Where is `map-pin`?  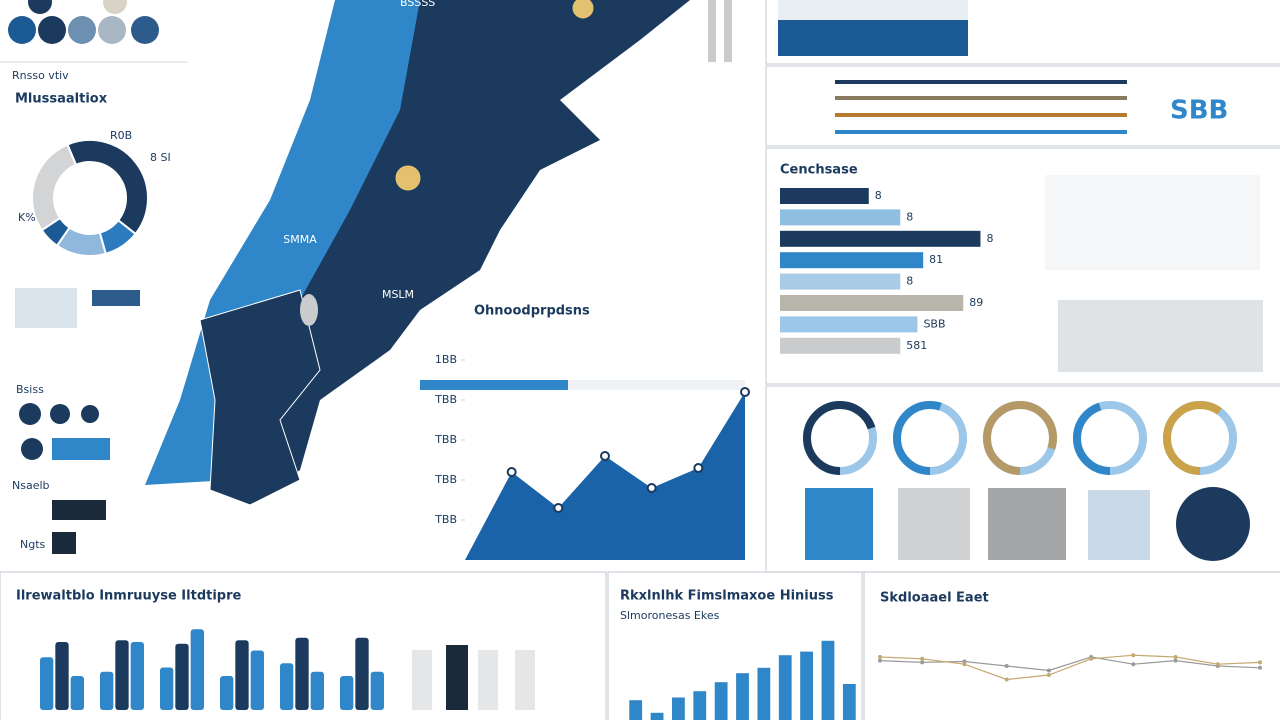
map-pin is located at coordinates (583, 11).